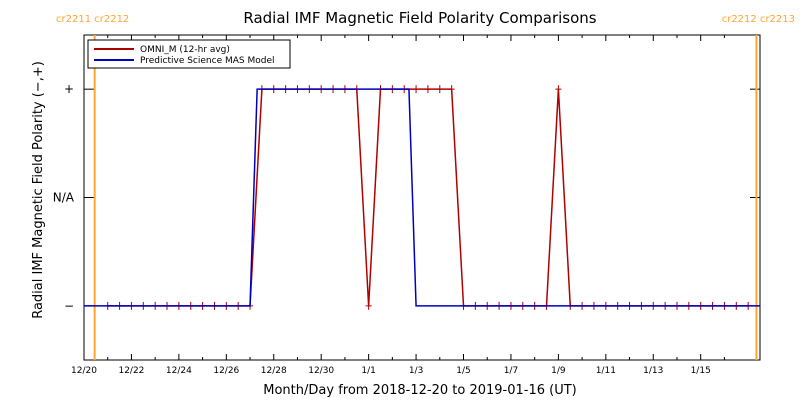 Image resolution: width=800 pixels, height=400 pixels. I want to click on legend-box, so click(189, 54).